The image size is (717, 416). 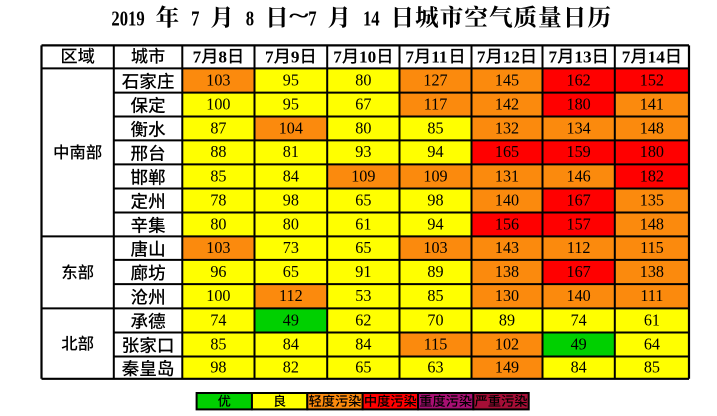 I want to click on svg-text: 82, so click(x=291, y=366).